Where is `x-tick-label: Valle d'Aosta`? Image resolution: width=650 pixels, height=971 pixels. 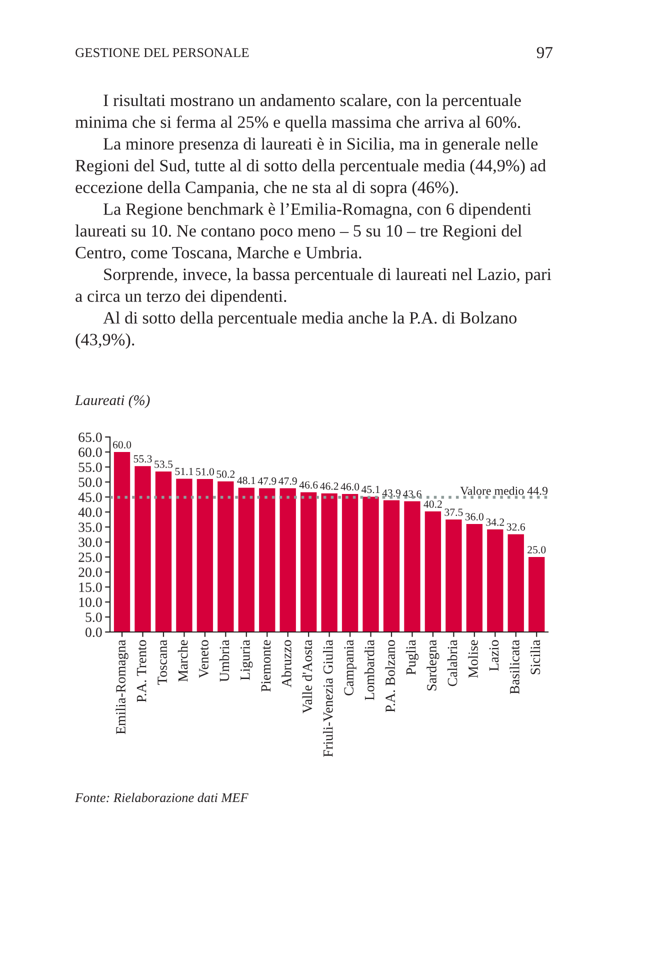
x-tick-label: Valle d'Aosta is located at coordinates (307, 677).